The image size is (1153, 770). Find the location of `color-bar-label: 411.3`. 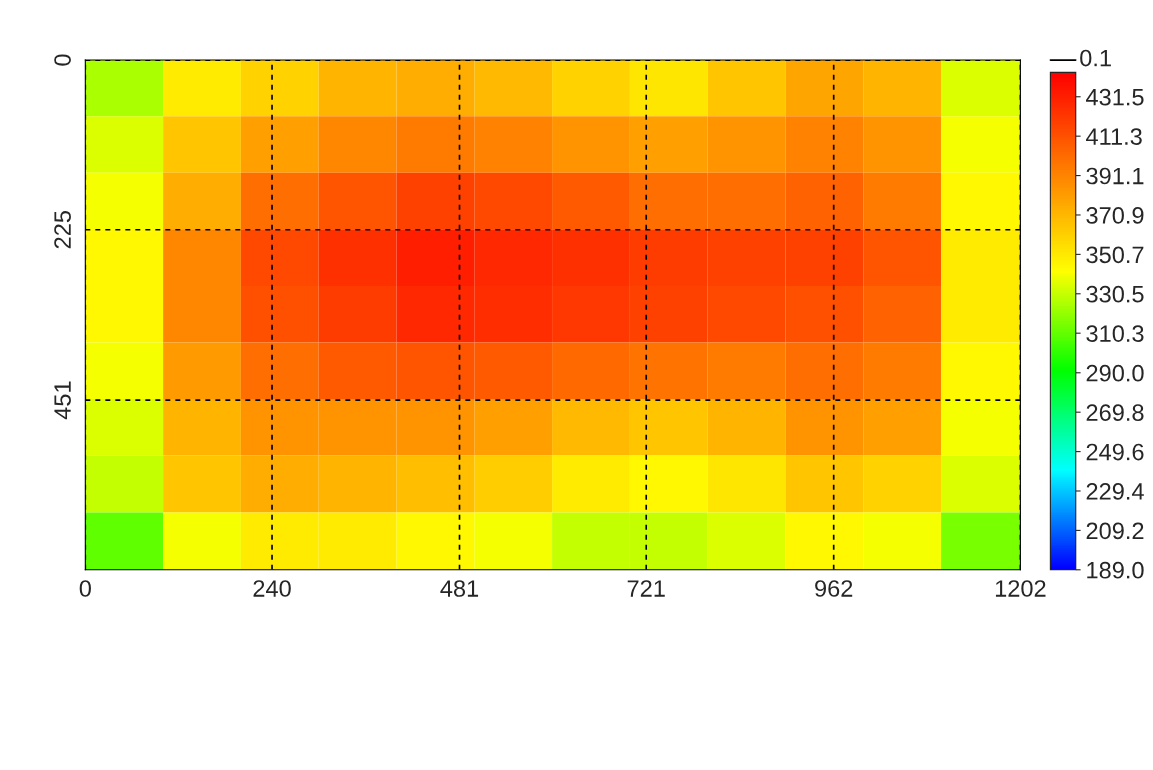

color-bar-label: 411.3 is located at coordinates (1114, 136).